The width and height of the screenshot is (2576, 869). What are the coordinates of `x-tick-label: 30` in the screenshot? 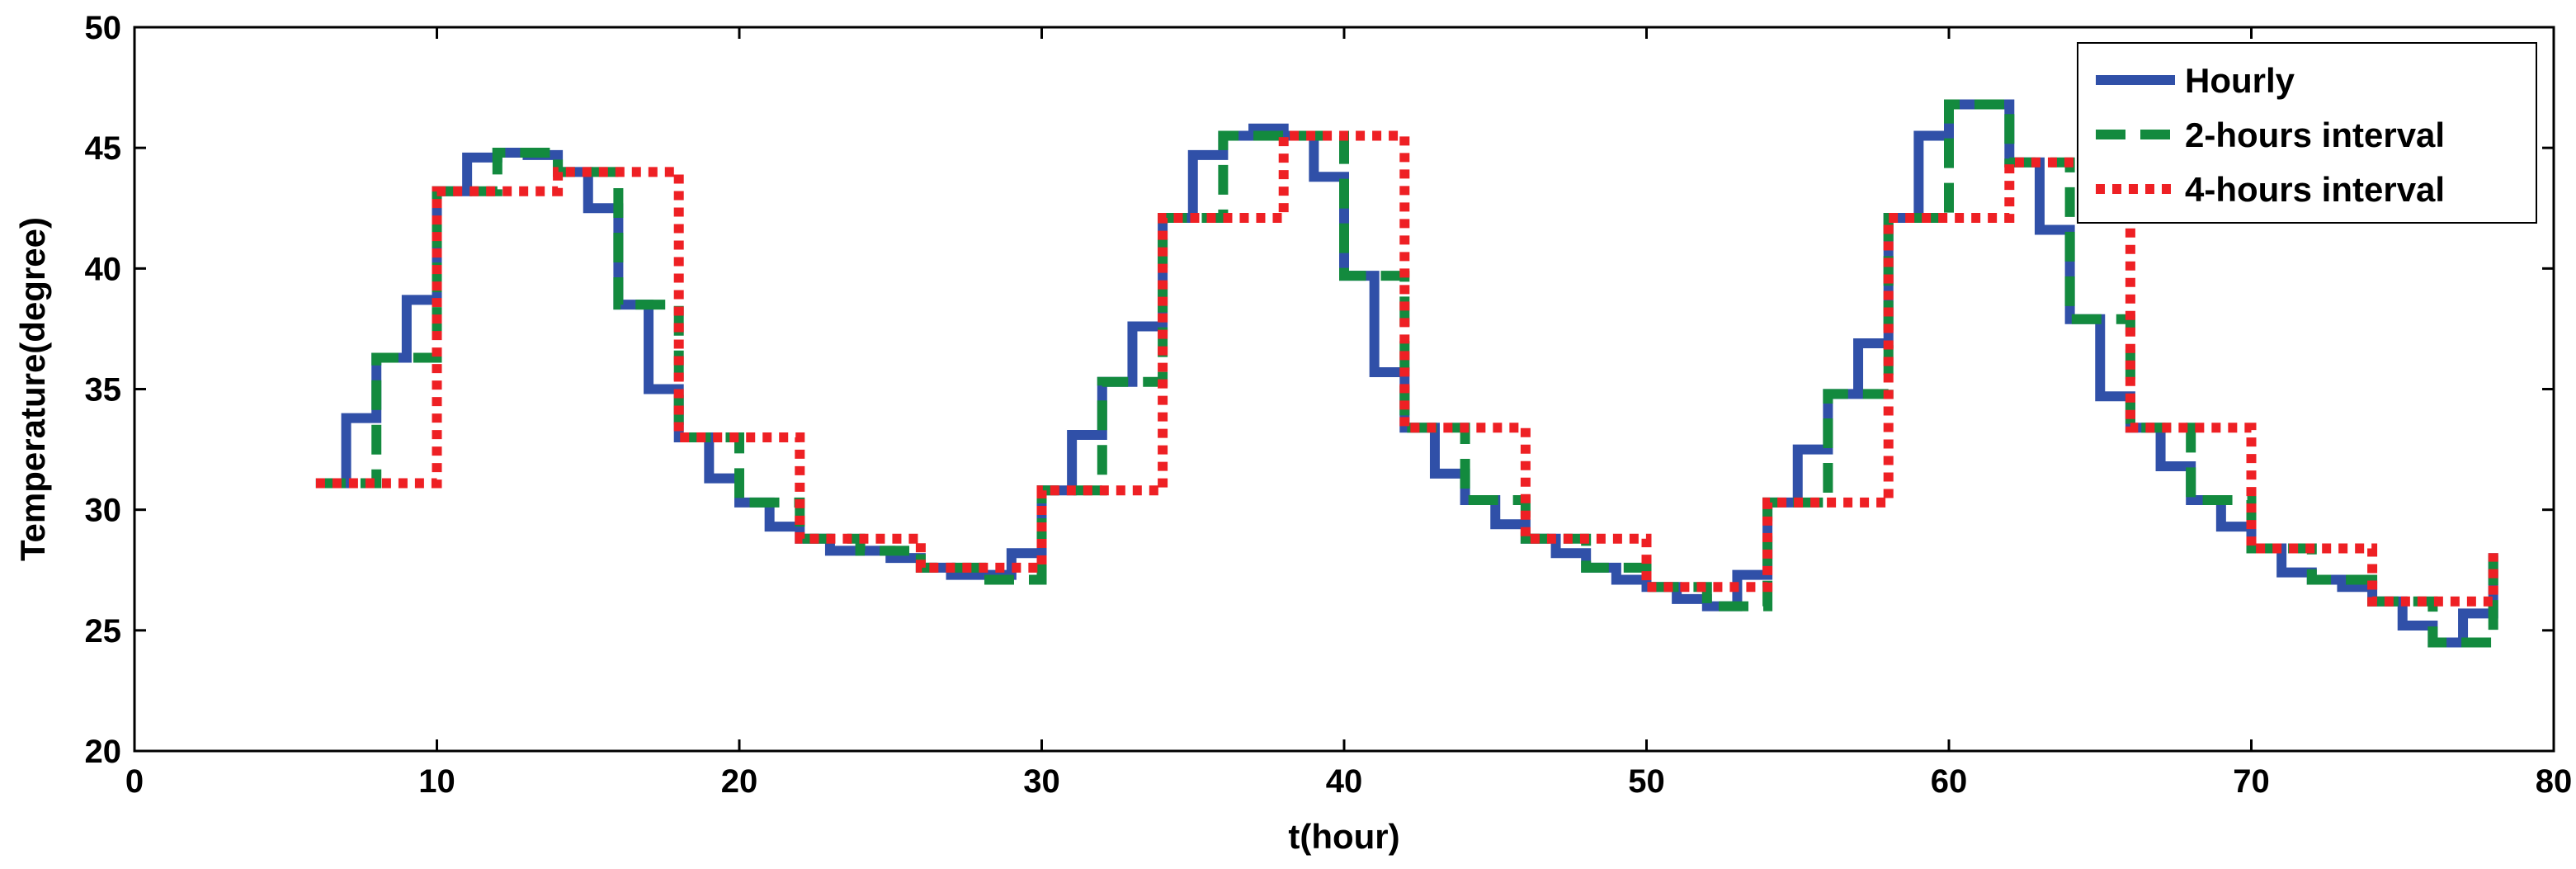 It's located at (1041, 781).